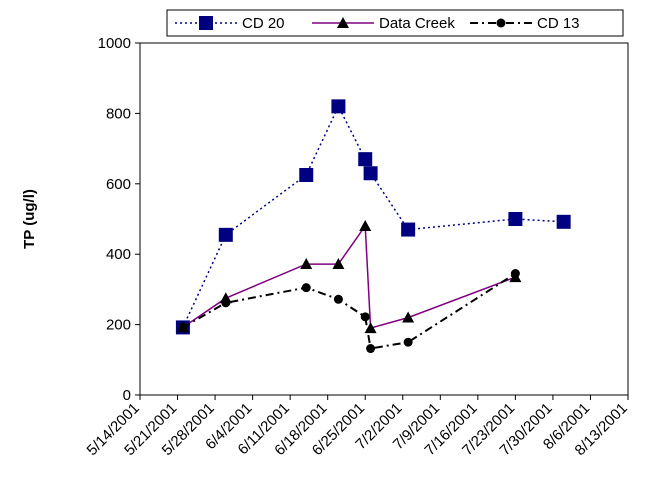 The width and height of the screenshot is (653, 502). What do you see at coordinates (29, 219) in the screenshot?
I see `y-axis-title: TP (ug/l)` at bounding box center [29, 219].